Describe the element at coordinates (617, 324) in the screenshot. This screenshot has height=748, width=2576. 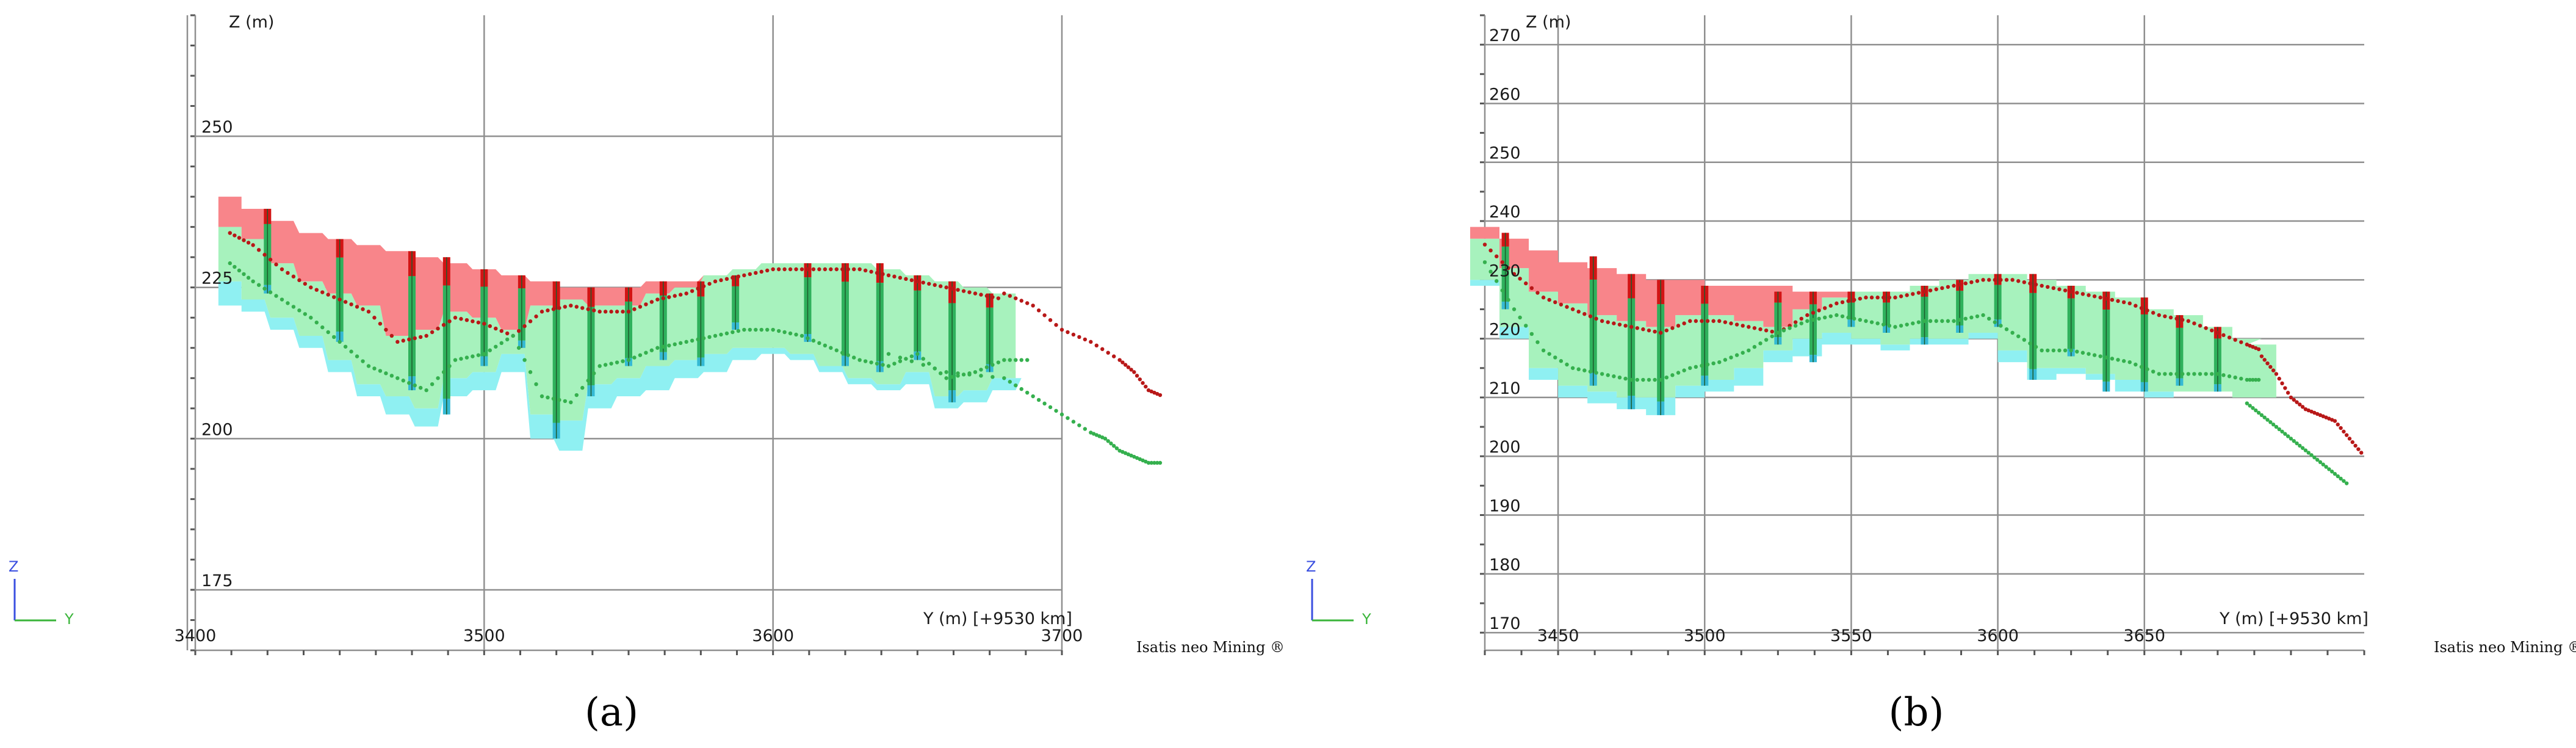
I see `panel-a-waste-zone` at that location.